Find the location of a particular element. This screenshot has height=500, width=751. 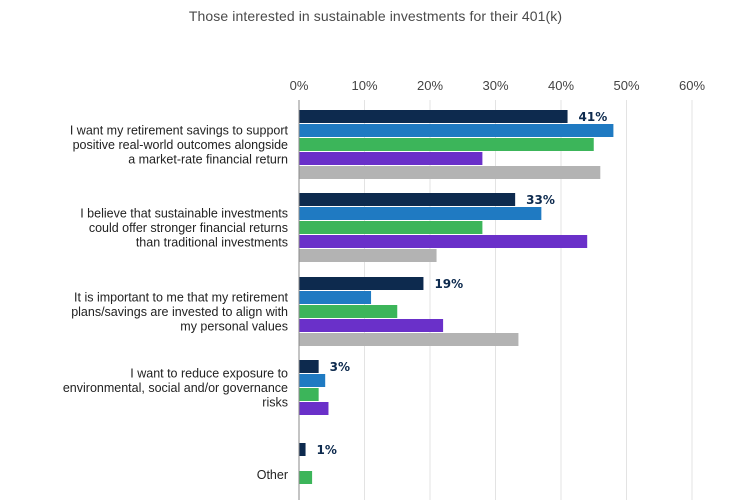

category-label-line: positive real-world outcomes alongside is located at coordinates (180, 145).